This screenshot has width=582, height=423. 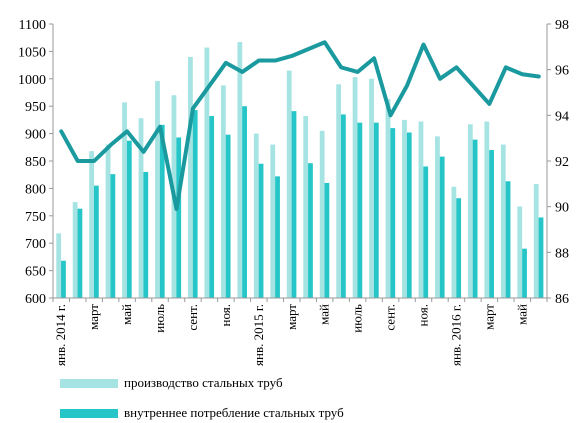 What do you see at coordinates (35, 107) in the screenshot?
I see `left-tick-label-950: 950` at bounding box center [35, 107].